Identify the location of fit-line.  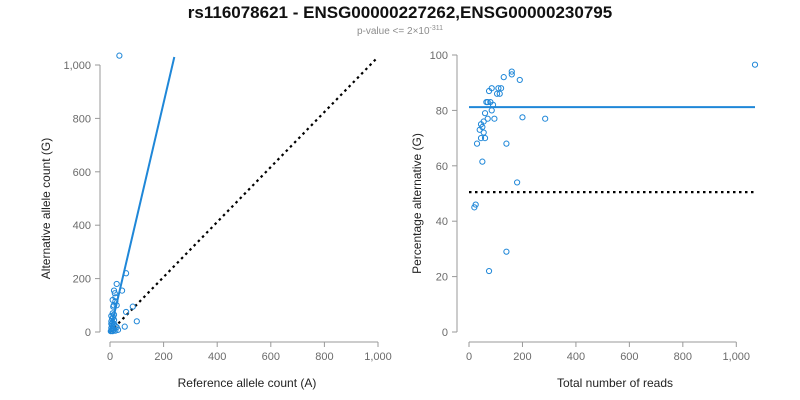
(142, 194).